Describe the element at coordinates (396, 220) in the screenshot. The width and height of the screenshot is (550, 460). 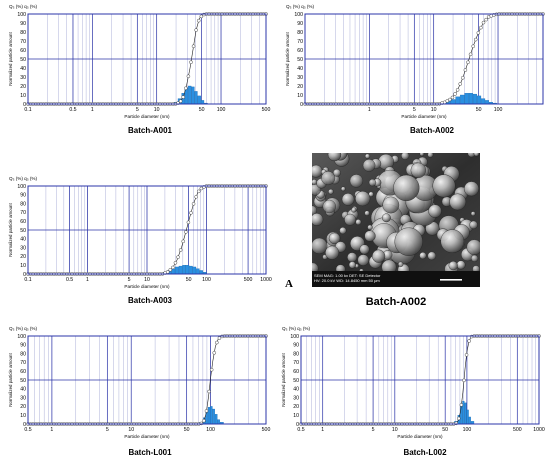
I see `sem-micrograph-image` at that location.